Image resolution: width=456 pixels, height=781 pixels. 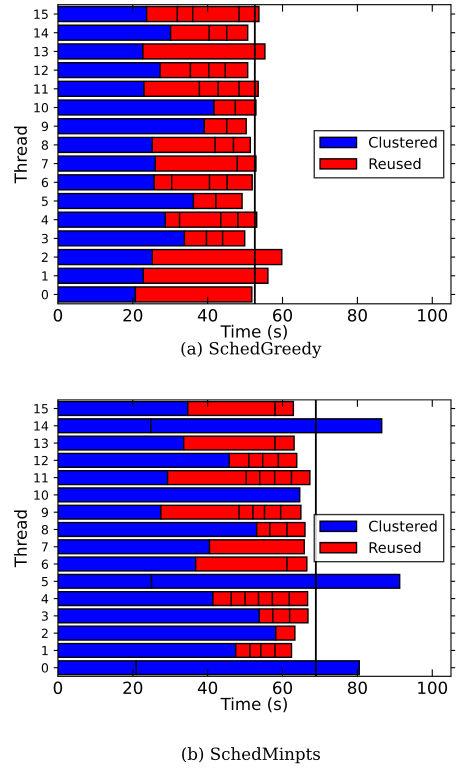 What do you see at coordinates (251, 350) in the screenshot?
I see `text: (a) SchedGreedy` at bounding box center [251, 350].